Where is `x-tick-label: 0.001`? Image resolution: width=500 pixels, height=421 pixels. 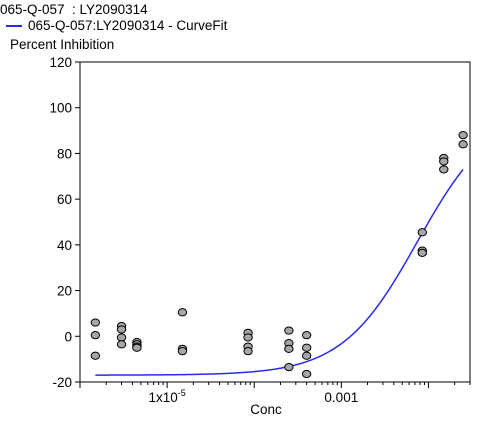 x-tick-label: 0.001 is located at coordinates (341, 397).